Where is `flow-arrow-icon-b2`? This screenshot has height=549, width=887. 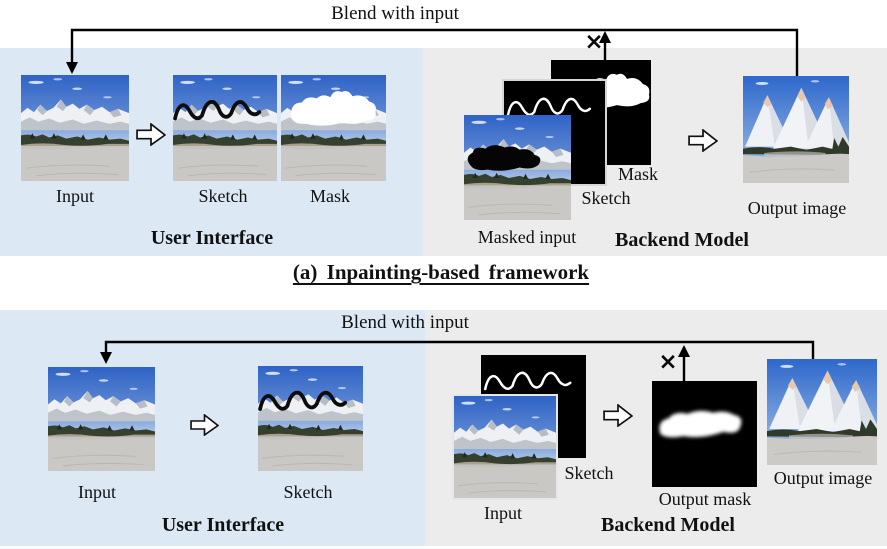
flow-arrow-icon-b2 is located at coordinates (618, 415).